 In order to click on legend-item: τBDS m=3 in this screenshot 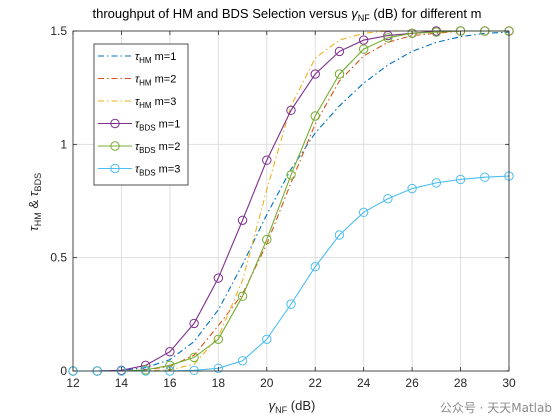, I will do `click(139, 171)`.